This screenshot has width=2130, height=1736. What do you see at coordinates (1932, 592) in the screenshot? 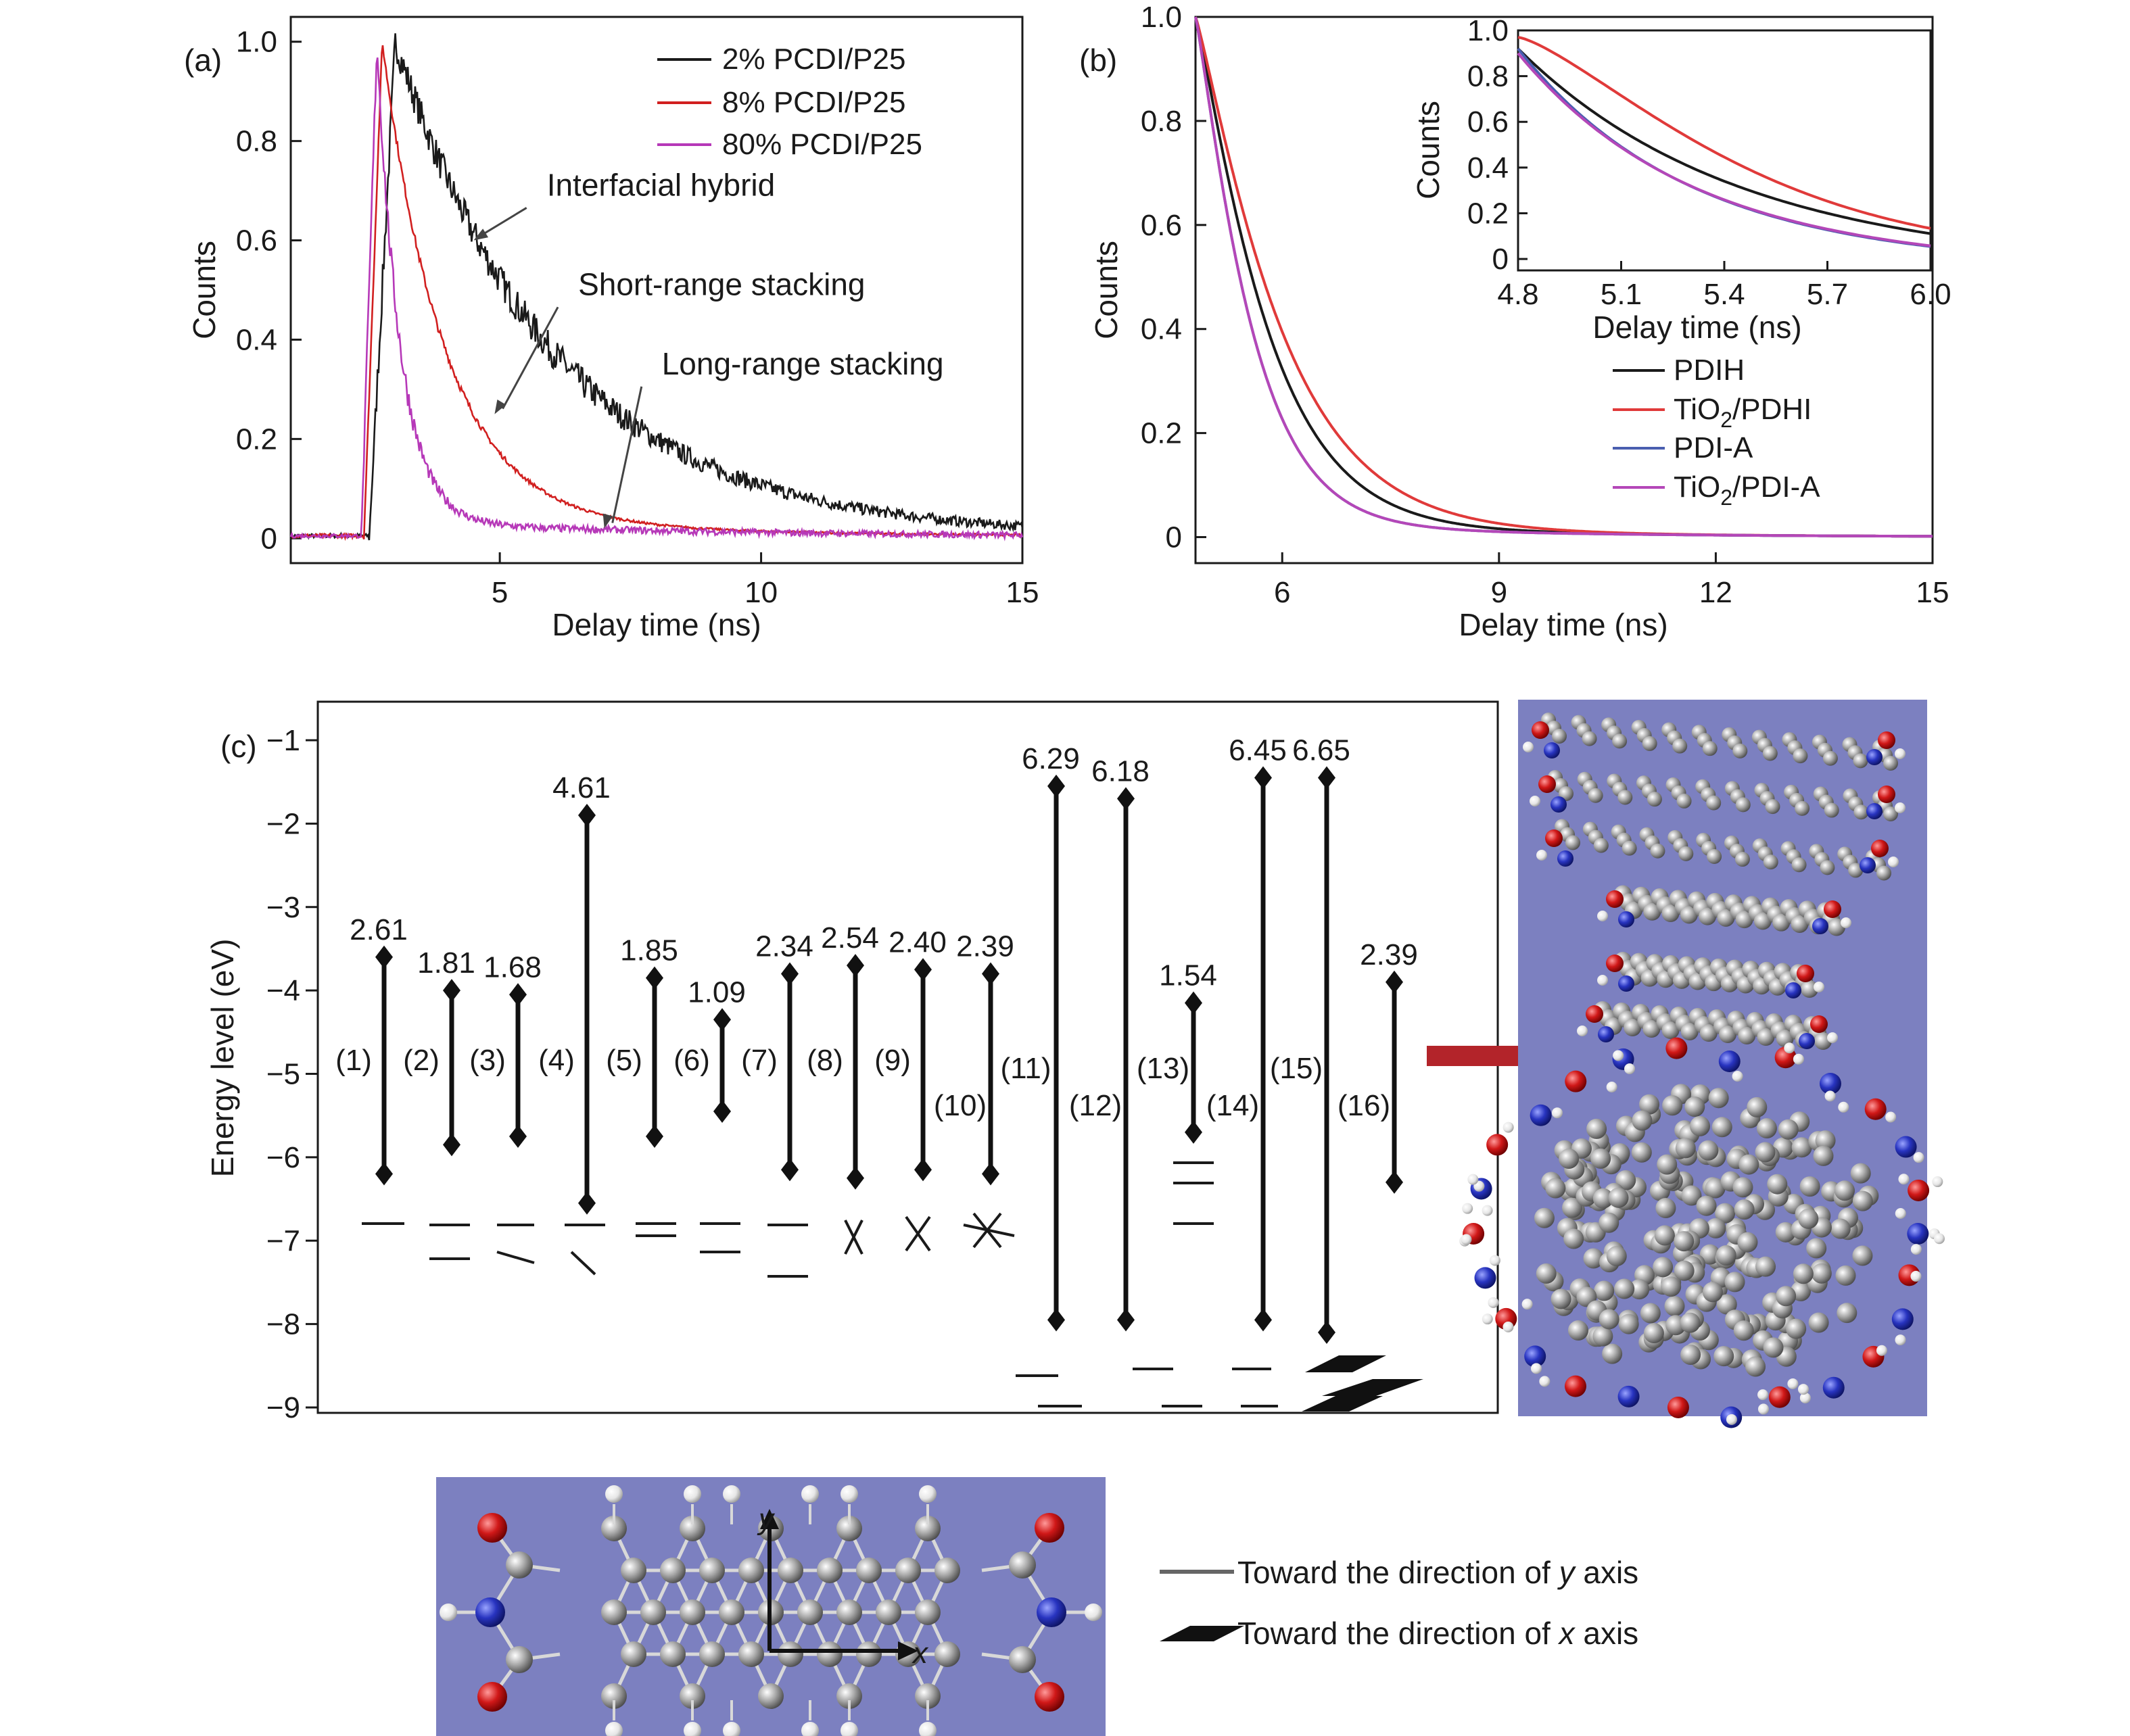
I see `panel-b-x-tick-3: 15` at bounding box center [1932, 592].